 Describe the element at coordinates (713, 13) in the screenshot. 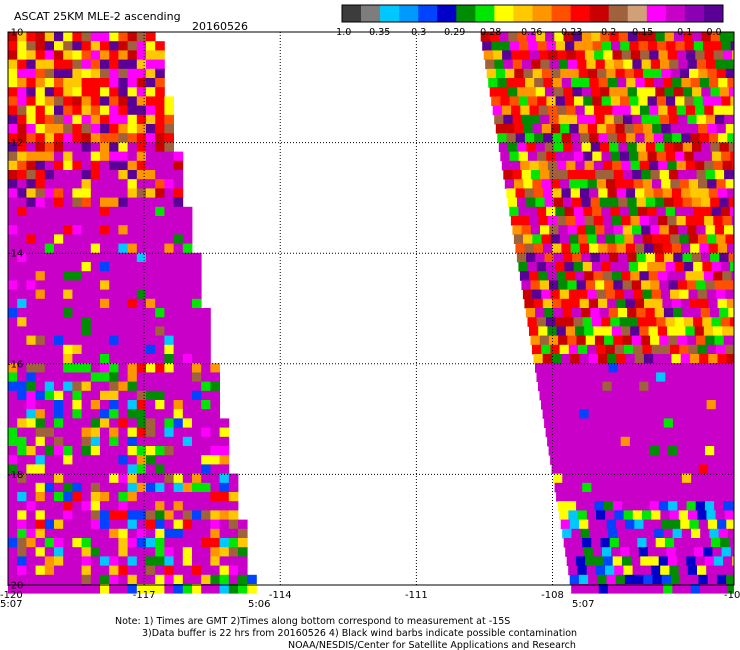

I see `colorbar-swatch` at that location.